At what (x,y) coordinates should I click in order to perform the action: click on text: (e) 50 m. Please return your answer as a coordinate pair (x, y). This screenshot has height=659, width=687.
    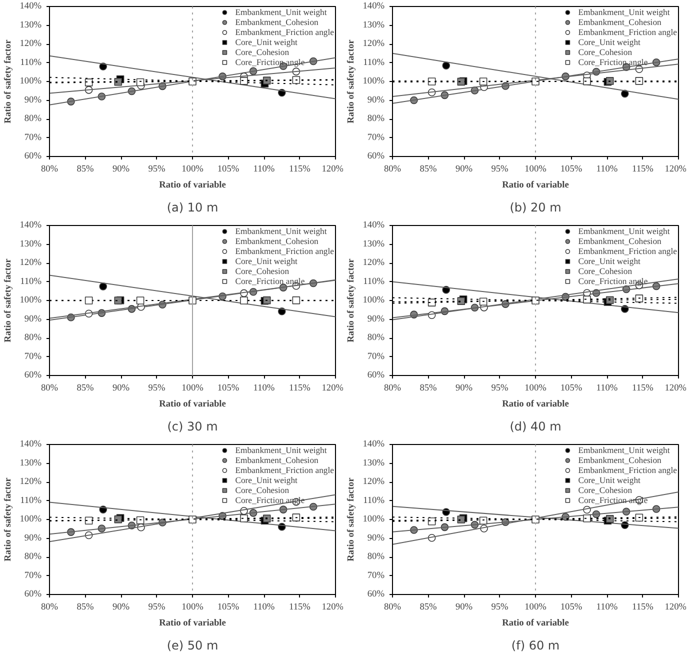
    Looking at the image, I should click on (192, 645).